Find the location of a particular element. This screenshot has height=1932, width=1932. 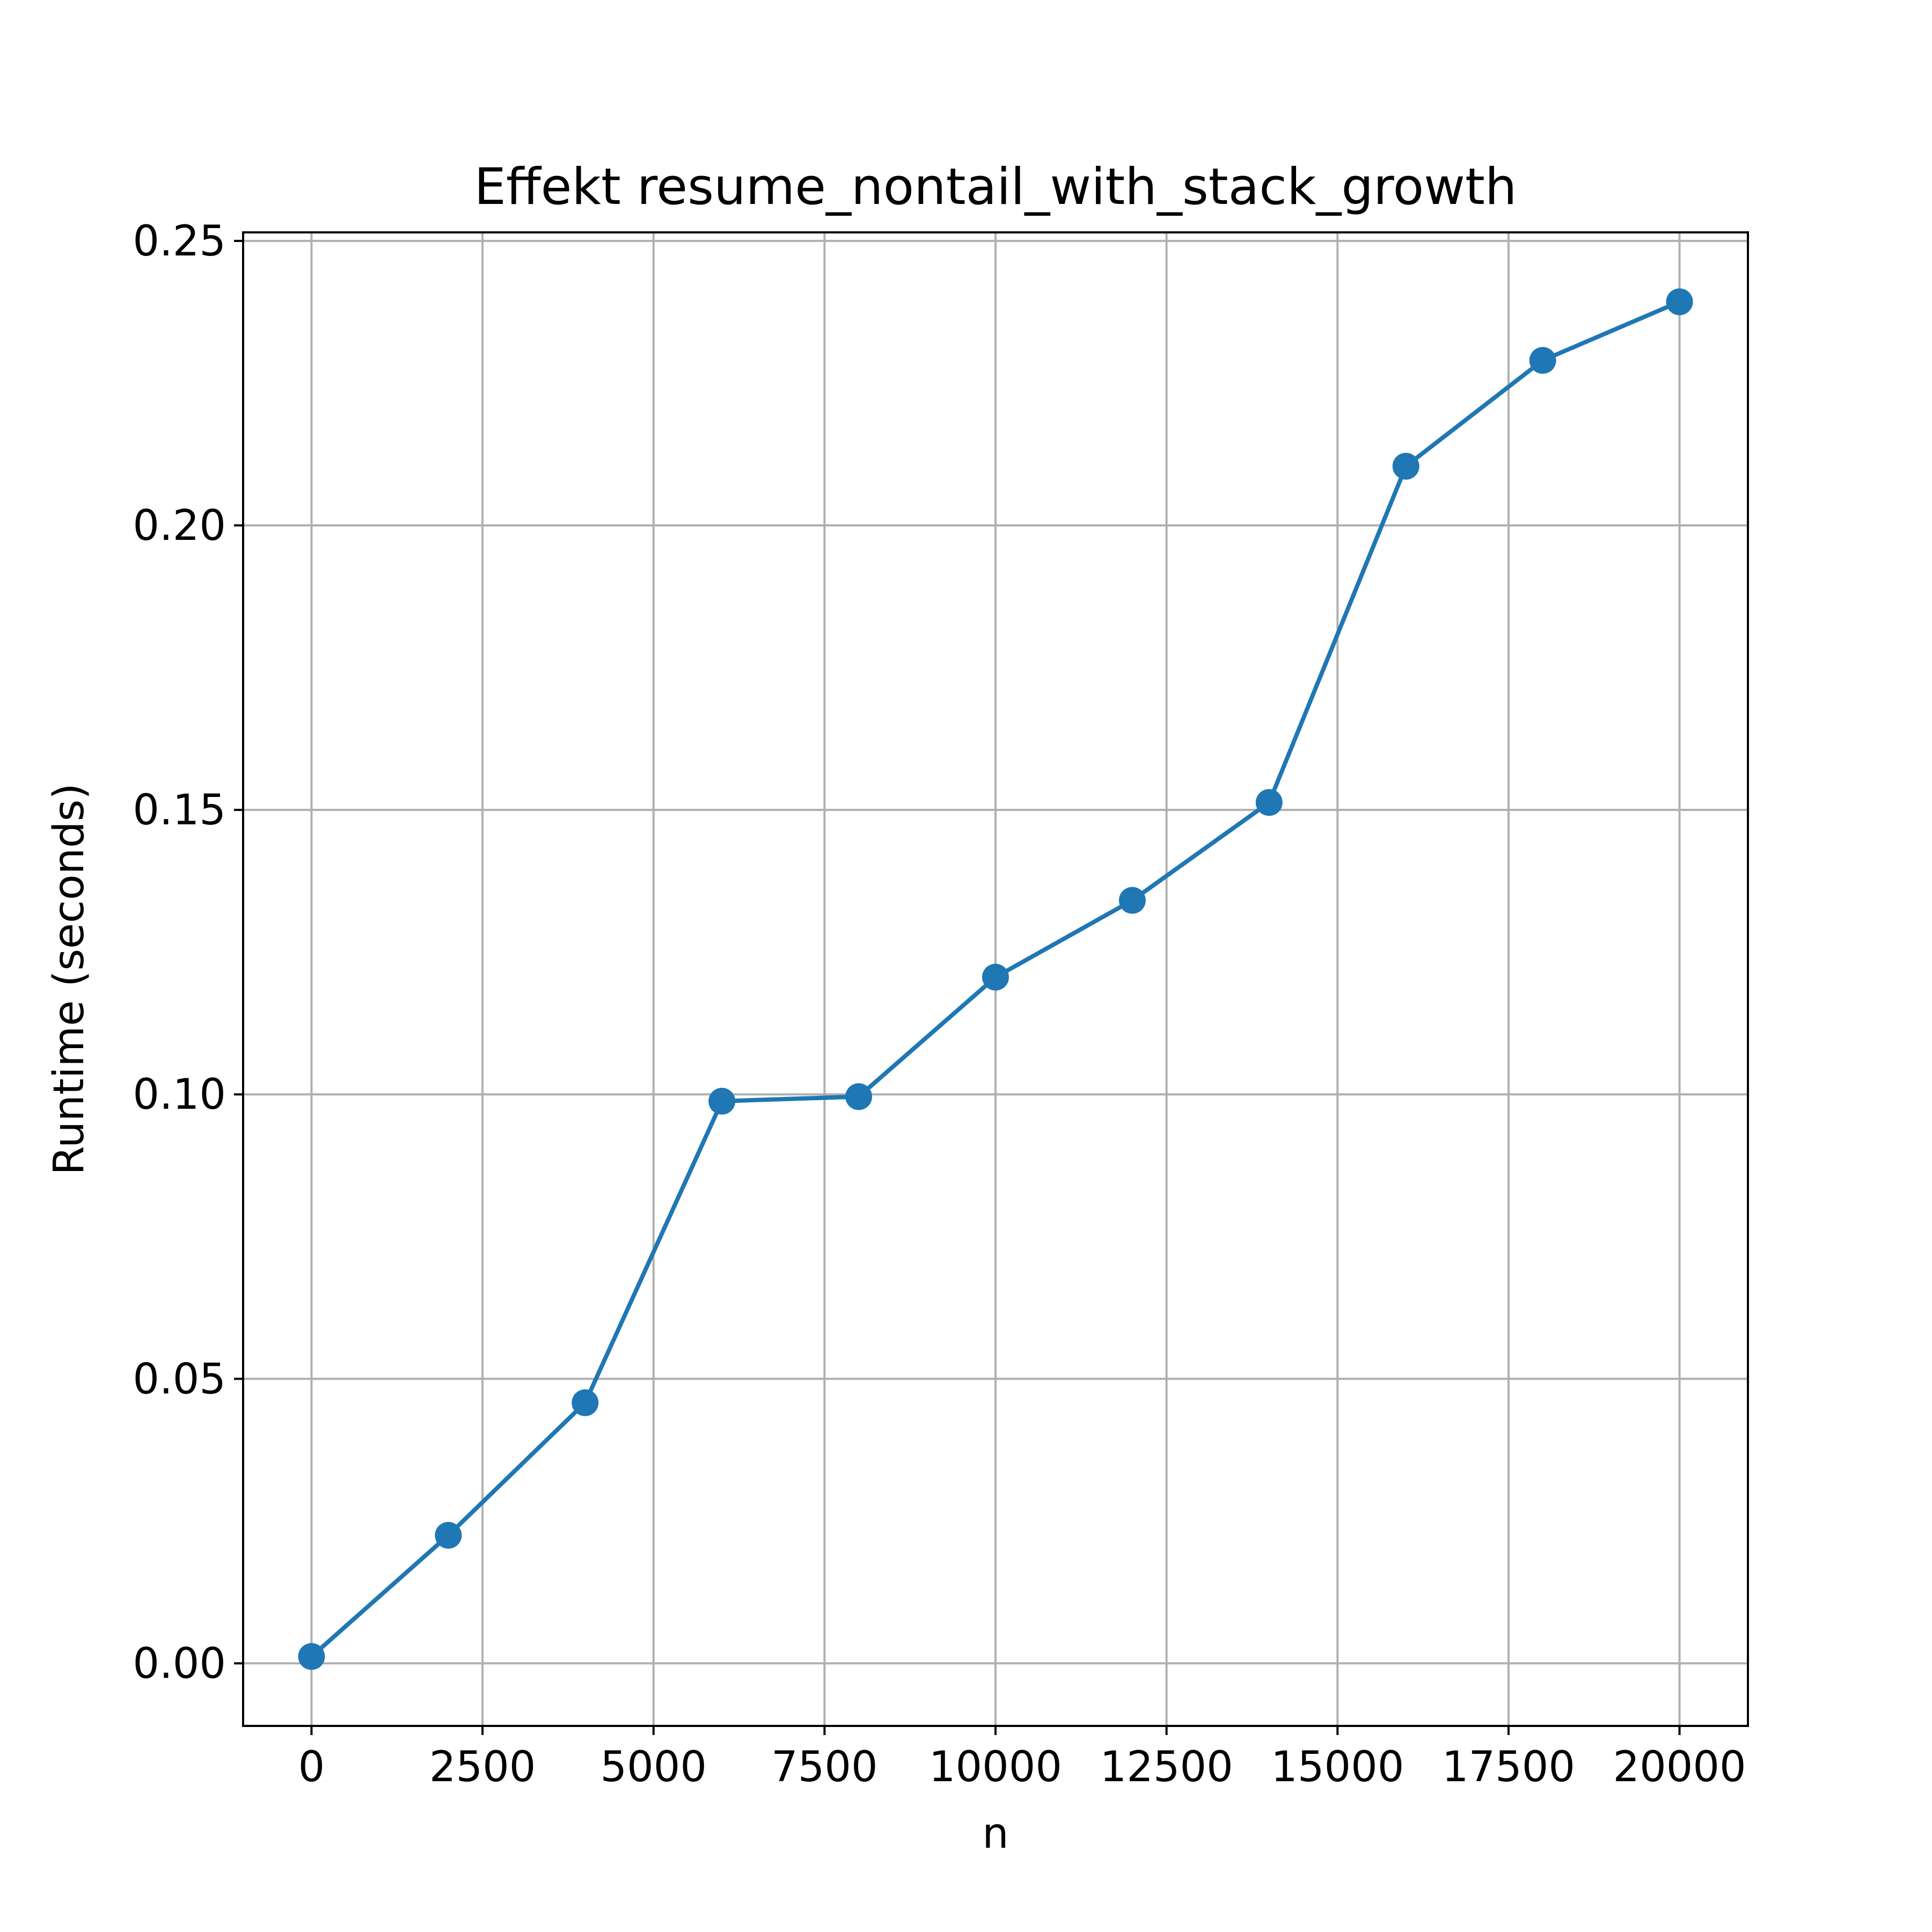

x-tick-label: 15000 is located at coordinates (1337, 1767).